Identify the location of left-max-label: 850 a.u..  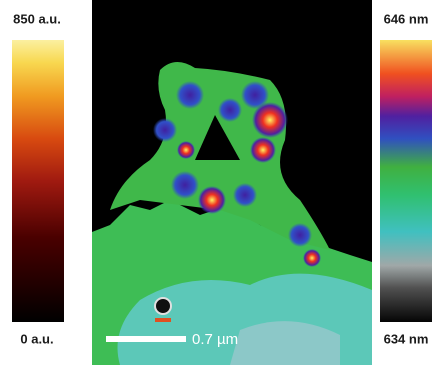
(37, 18).